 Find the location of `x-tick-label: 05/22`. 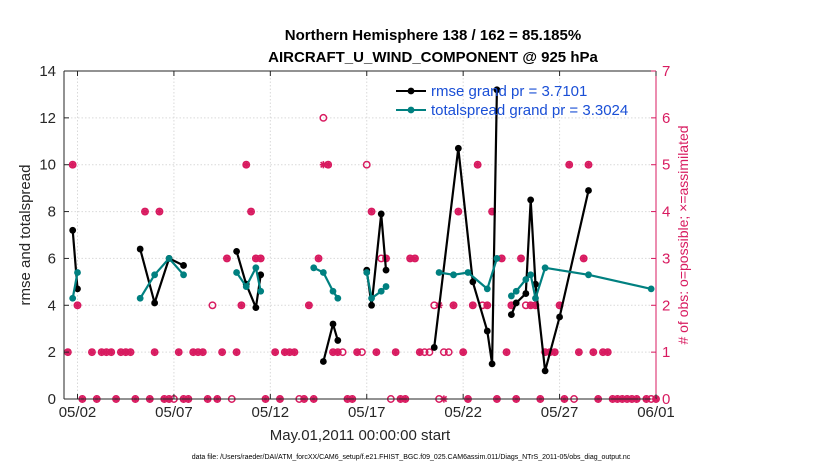

x-tick-label: 05/22 is located at coordinates (463, 412).